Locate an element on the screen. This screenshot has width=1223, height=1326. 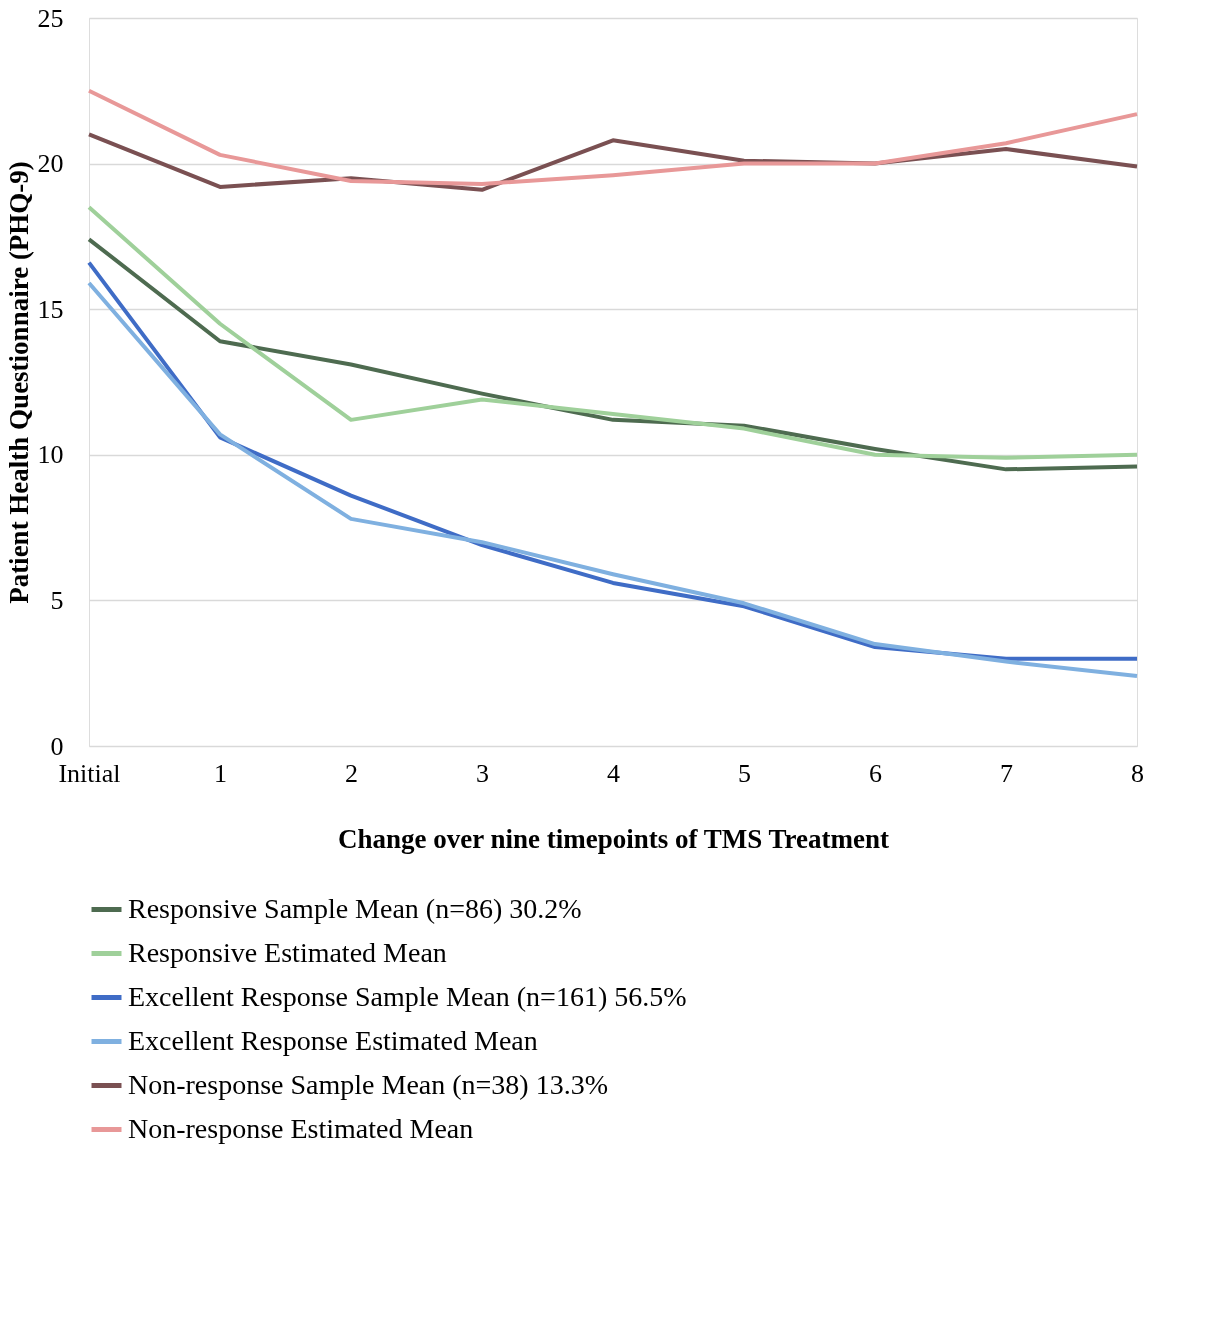
x-tick-label: 7 is located at coordinates (1006, 773).